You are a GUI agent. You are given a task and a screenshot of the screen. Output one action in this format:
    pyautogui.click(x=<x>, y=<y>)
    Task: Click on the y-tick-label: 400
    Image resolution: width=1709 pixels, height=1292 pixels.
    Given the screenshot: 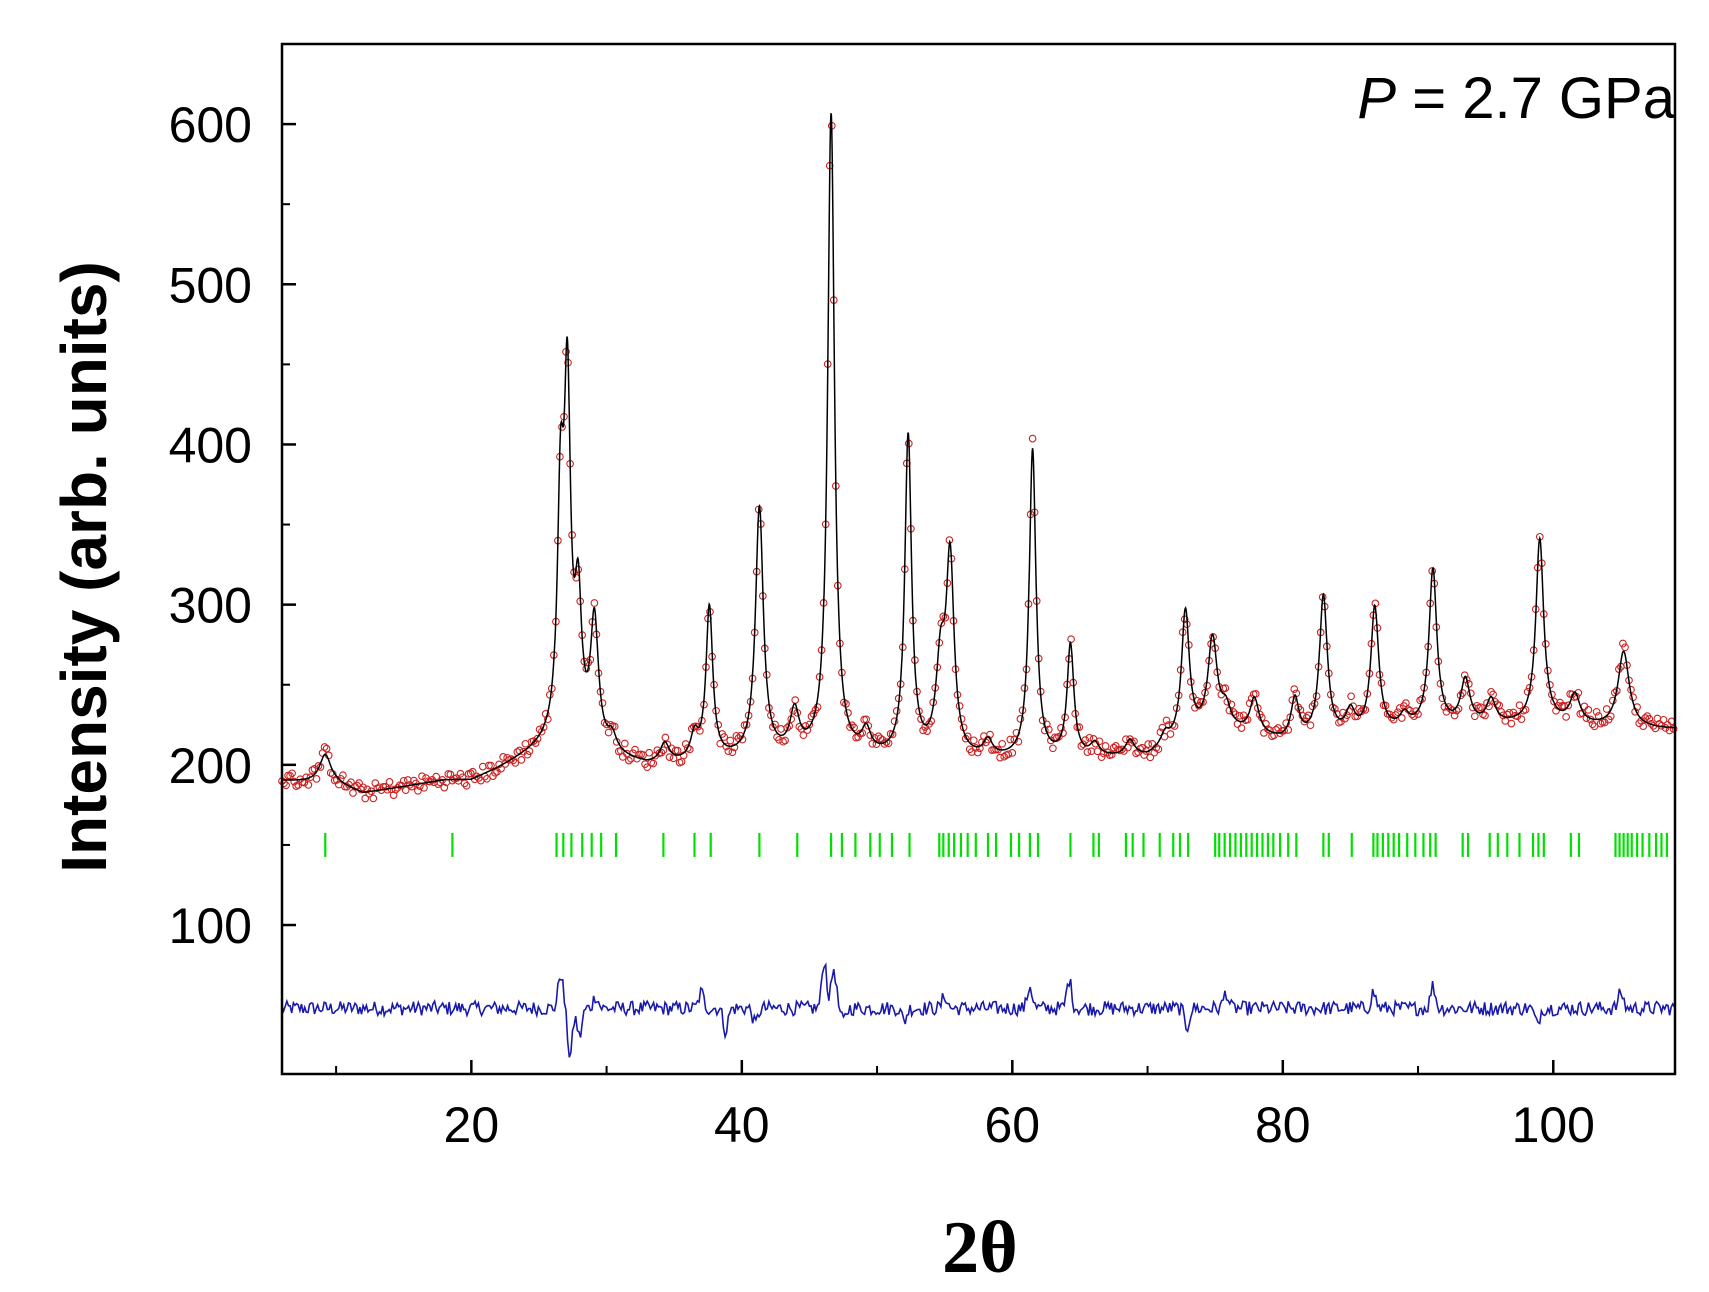 What is the action you would take?
    pyautogui.click(x=210, y=445)
    